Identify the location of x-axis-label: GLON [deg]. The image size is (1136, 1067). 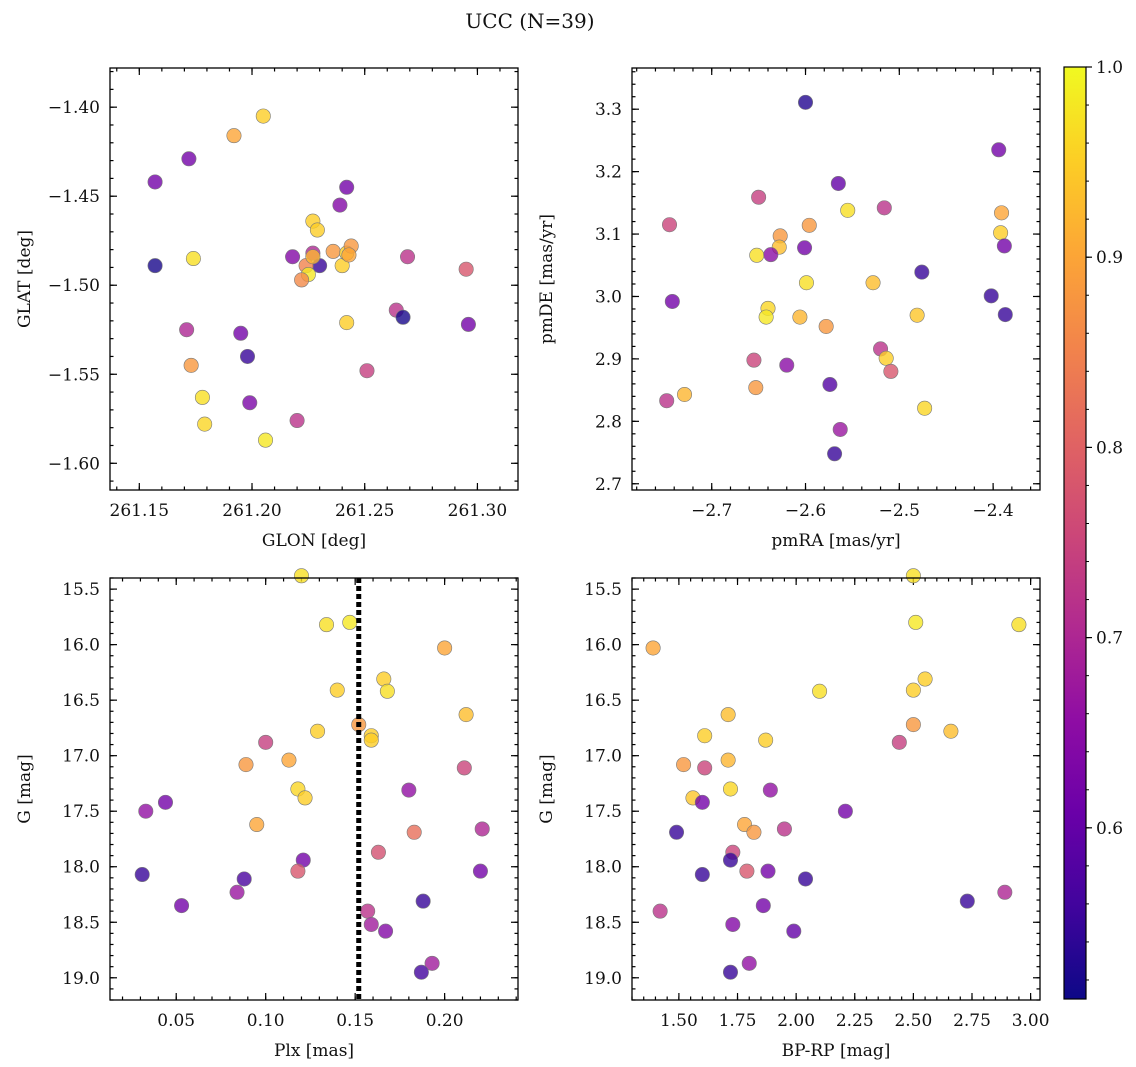
(314, 541).